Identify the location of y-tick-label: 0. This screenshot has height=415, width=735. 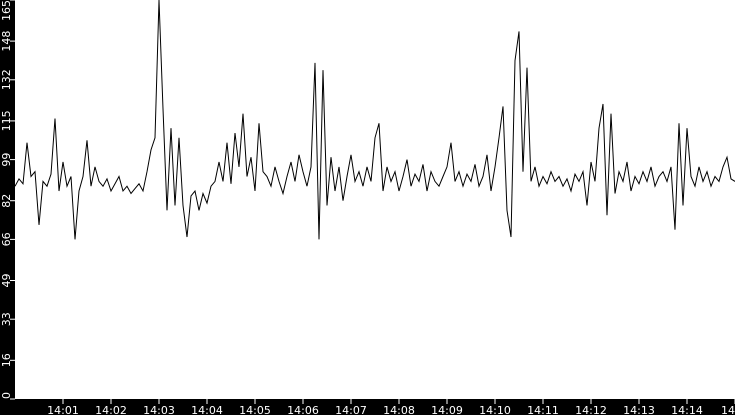
(6, 395).